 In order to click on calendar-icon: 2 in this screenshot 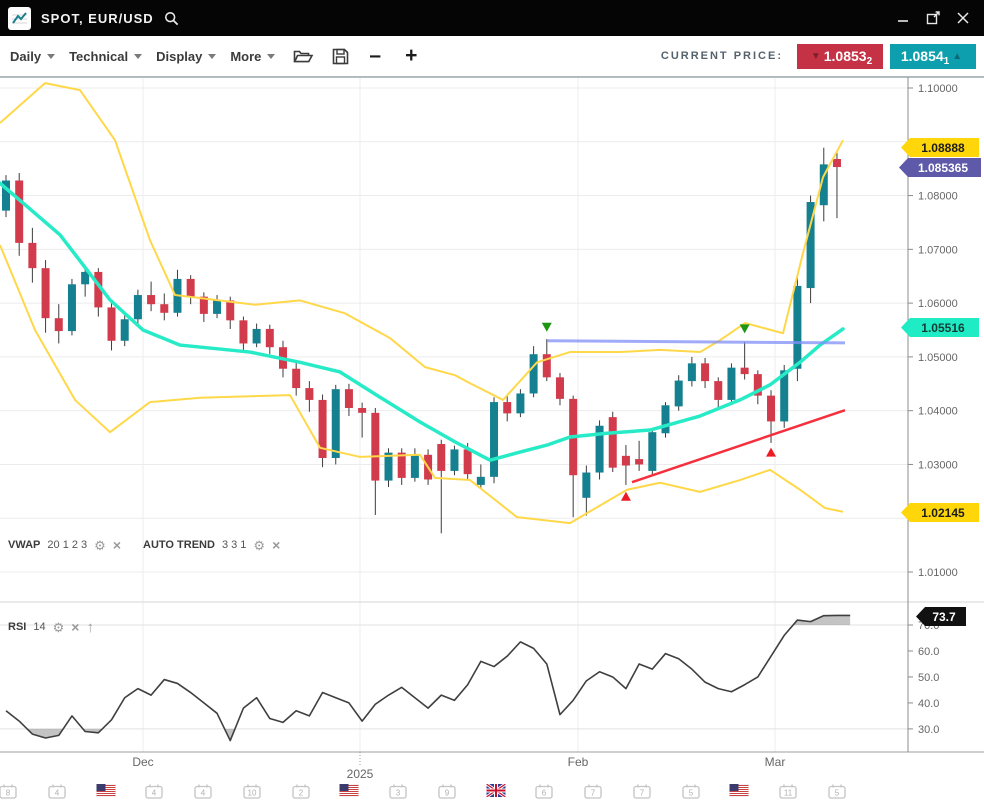, I will do `click(300, 794)`.